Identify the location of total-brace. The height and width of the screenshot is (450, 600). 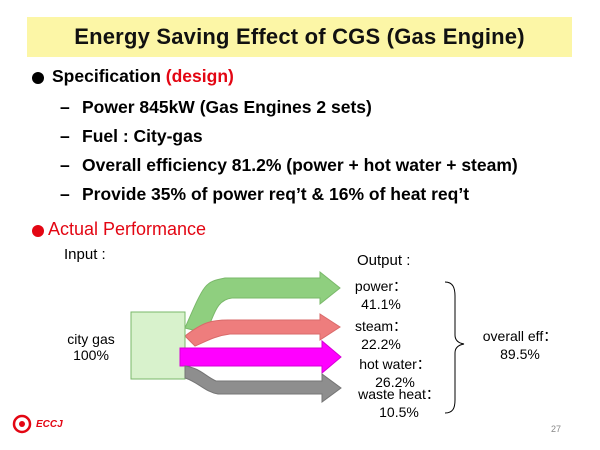
(454, 347).